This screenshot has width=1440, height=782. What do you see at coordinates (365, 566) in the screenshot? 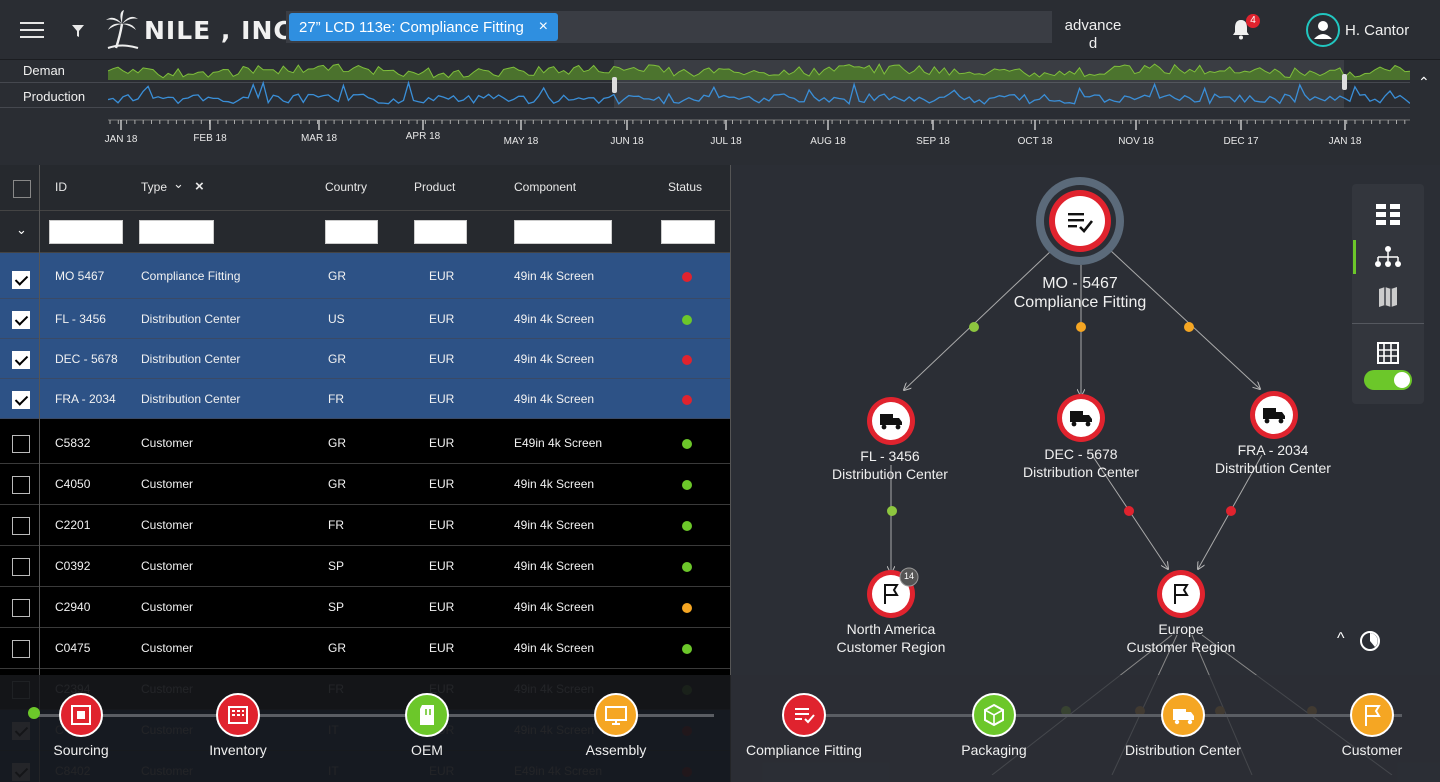
I see `table-row: C0392 Customer SP EUR 49in 4k Screen` at bounding box center [365, 566].